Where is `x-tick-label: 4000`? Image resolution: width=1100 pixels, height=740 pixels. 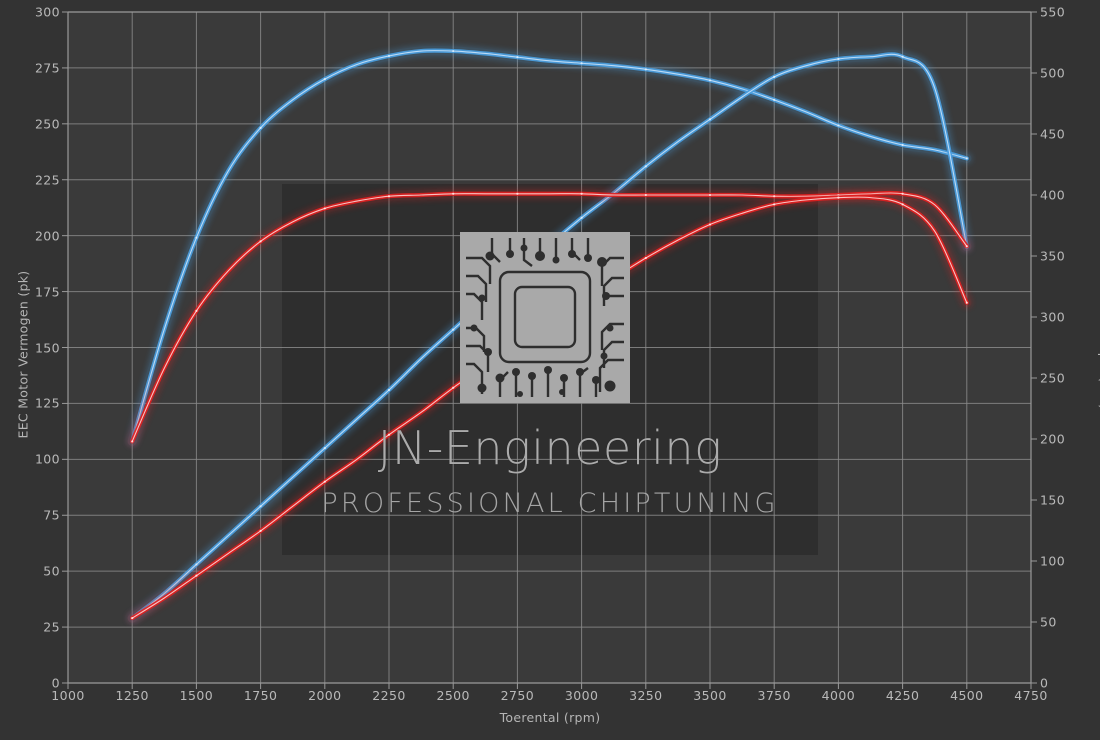
x-tick-label: 4000 is located at coordinates (838, 695).